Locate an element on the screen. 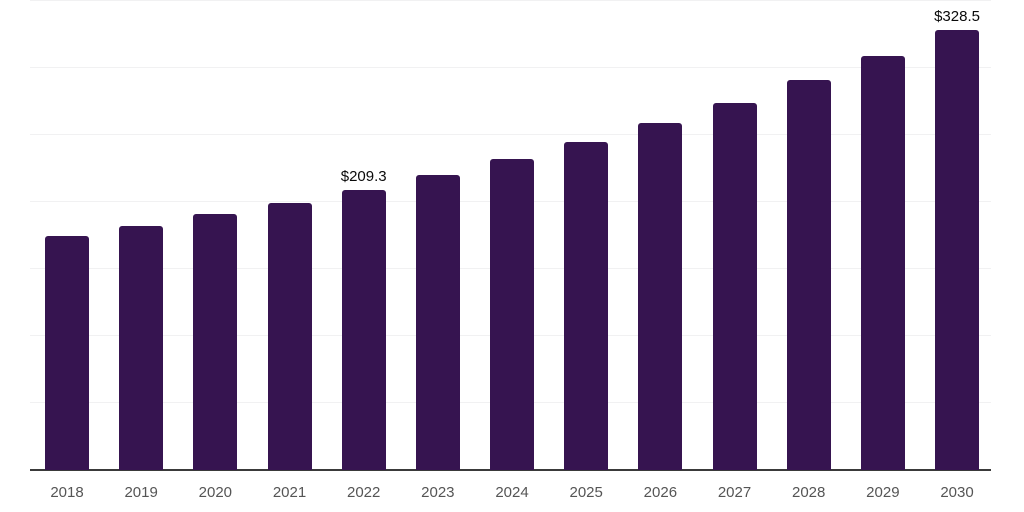  x-tick-label-2026: 2026 is located at coordinates (660, 492).